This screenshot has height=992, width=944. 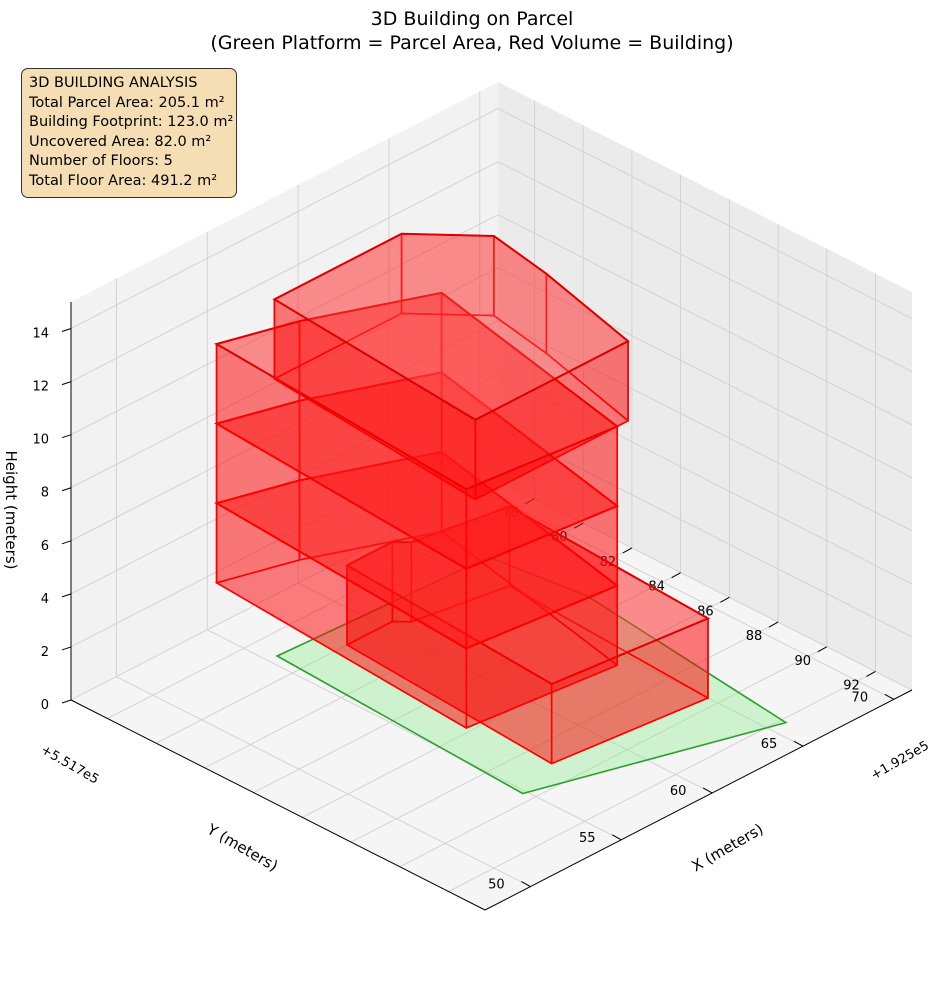 I want to click on y-tick-label: 65, so click(x=769, y=744).